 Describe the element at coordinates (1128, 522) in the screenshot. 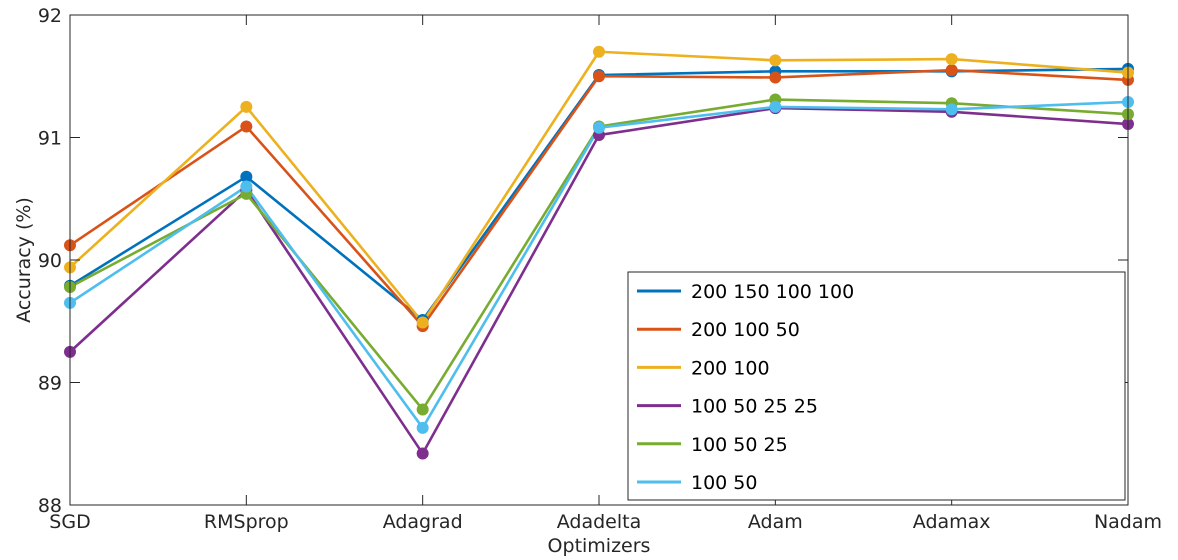

I see `x-tick-label: Nadam` at that location.